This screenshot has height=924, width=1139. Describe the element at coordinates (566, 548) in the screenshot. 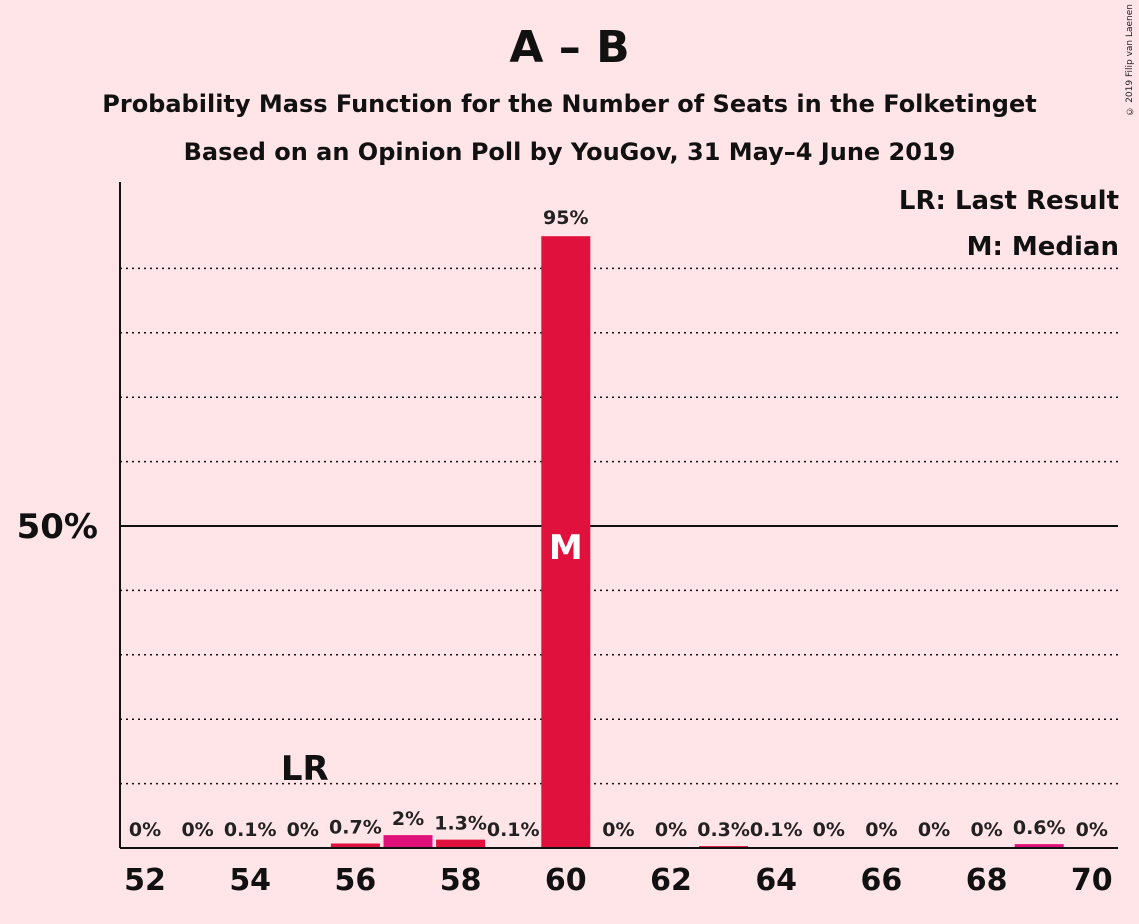

I see `median-marker: M` at that location.